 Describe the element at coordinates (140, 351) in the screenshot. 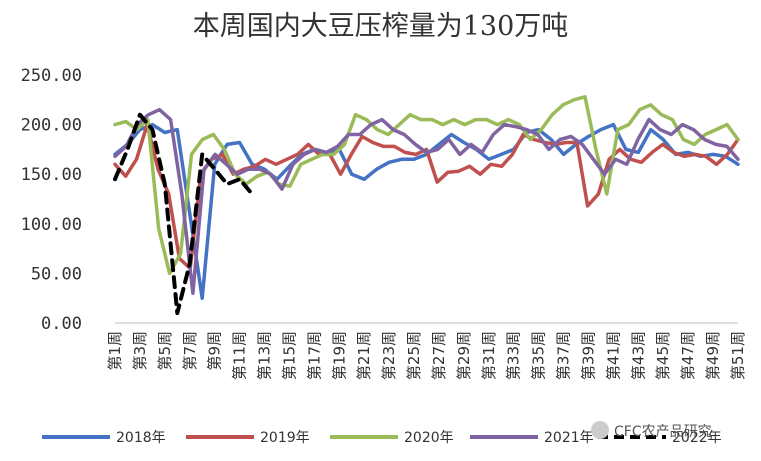

I see `x-tick-label: 第3周` at that location.